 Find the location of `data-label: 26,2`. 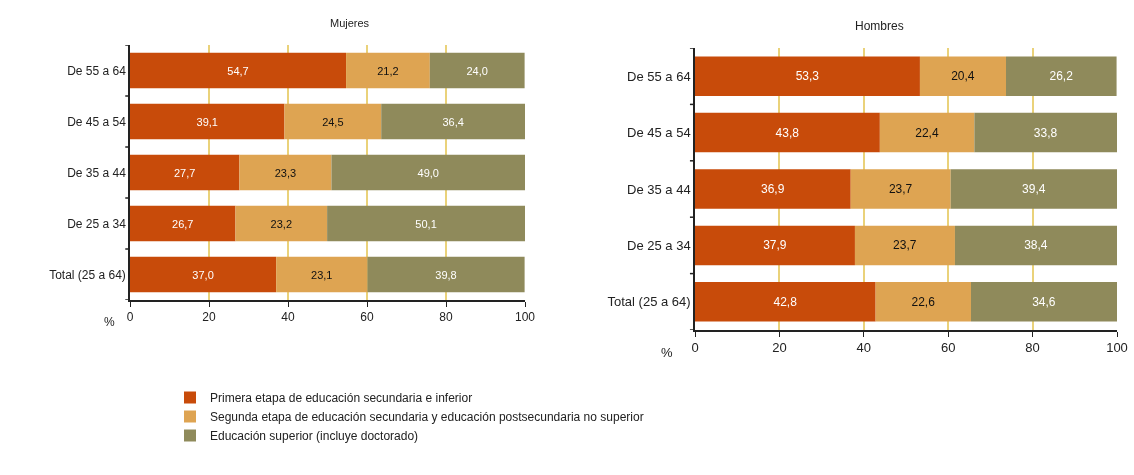

data-label: 26,2 is located at coordinates (1061, 76).